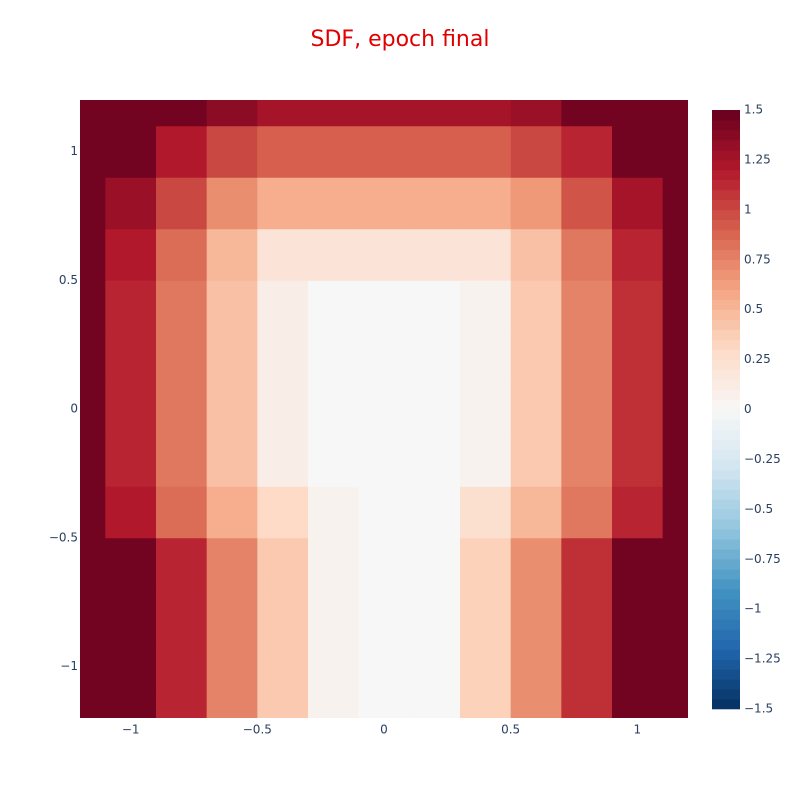 The image size is (800, 804). I want to click on x-tick-label: 0, so click(384, 730).